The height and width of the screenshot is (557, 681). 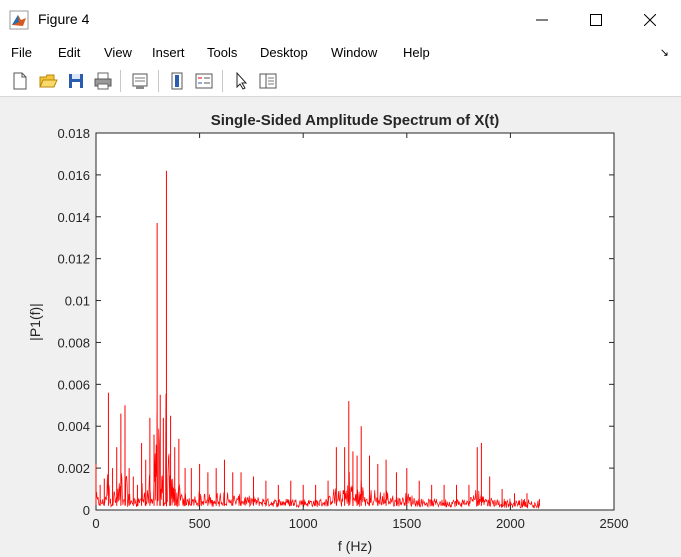 I want to click on x-tick-label: 1000, so click(x=303, y=523).